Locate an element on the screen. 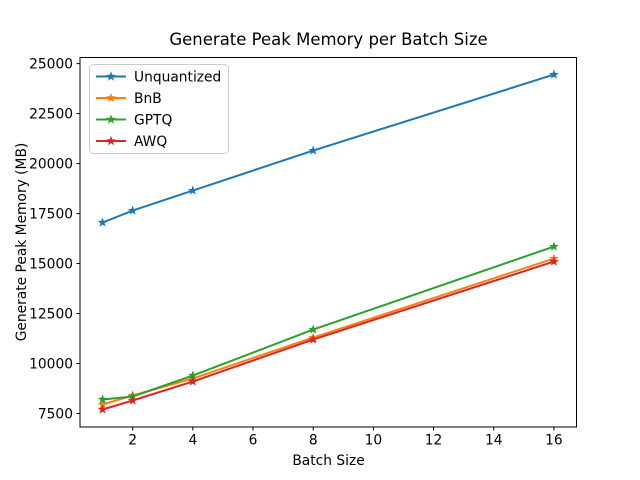 The image size is (640, 480). x-tick-label: 8 is located at coordinates (313, 441).